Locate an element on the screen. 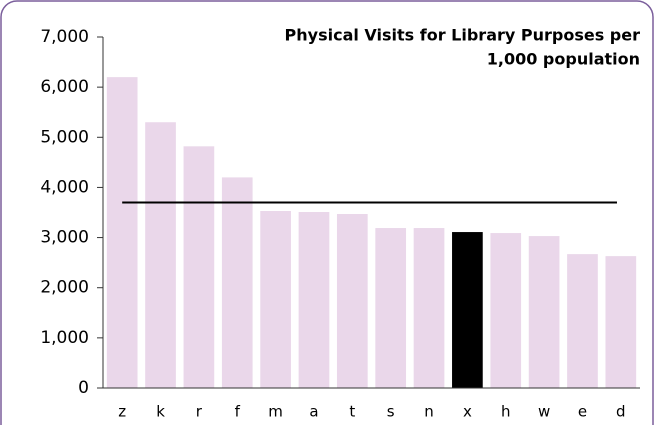 The width and height of the screenshot is (654, 425). x-tick-label: r is located at coordinates (199, 412).